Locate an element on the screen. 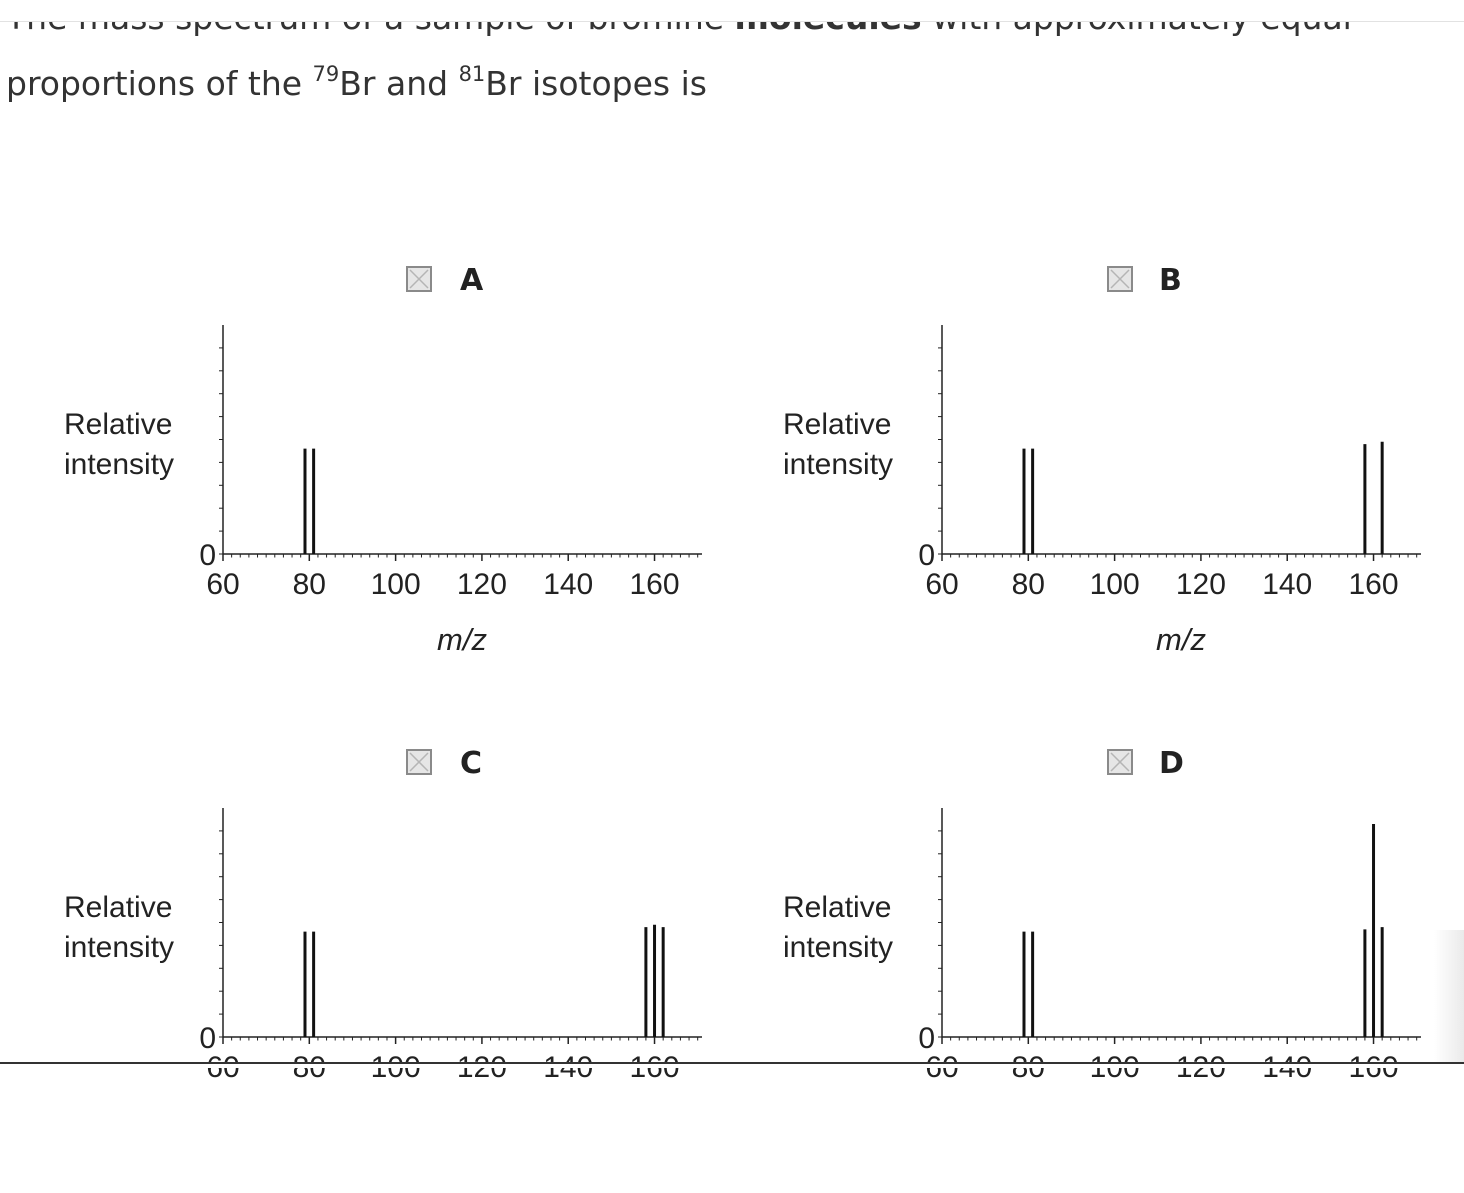  question-text-part: proportions of the is located at coordinates (159, 83).